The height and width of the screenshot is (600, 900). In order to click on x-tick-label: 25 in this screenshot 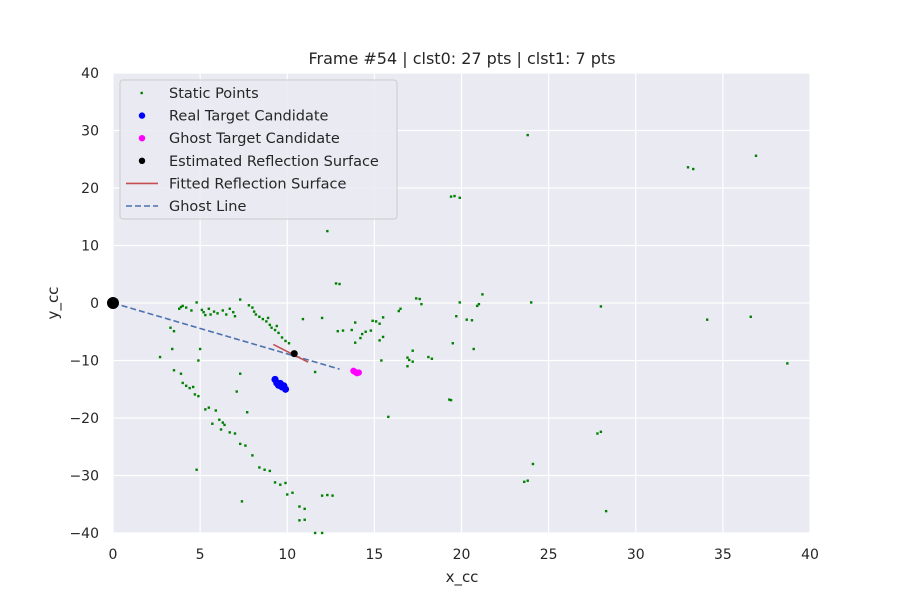, I will do `click(549, 555)`.